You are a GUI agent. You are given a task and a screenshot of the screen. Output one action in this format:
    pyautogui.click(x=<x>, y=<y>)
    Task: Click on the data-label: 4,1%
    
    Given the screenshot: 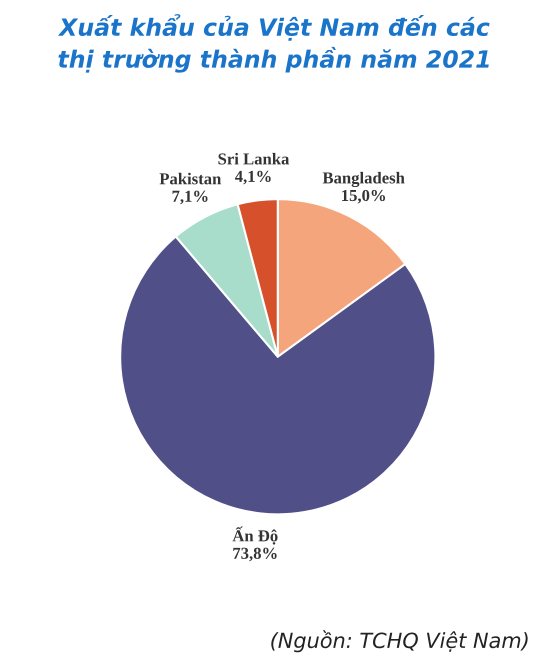 What is the action you would take?
    pyautogui.click(x=252, y=177)
    